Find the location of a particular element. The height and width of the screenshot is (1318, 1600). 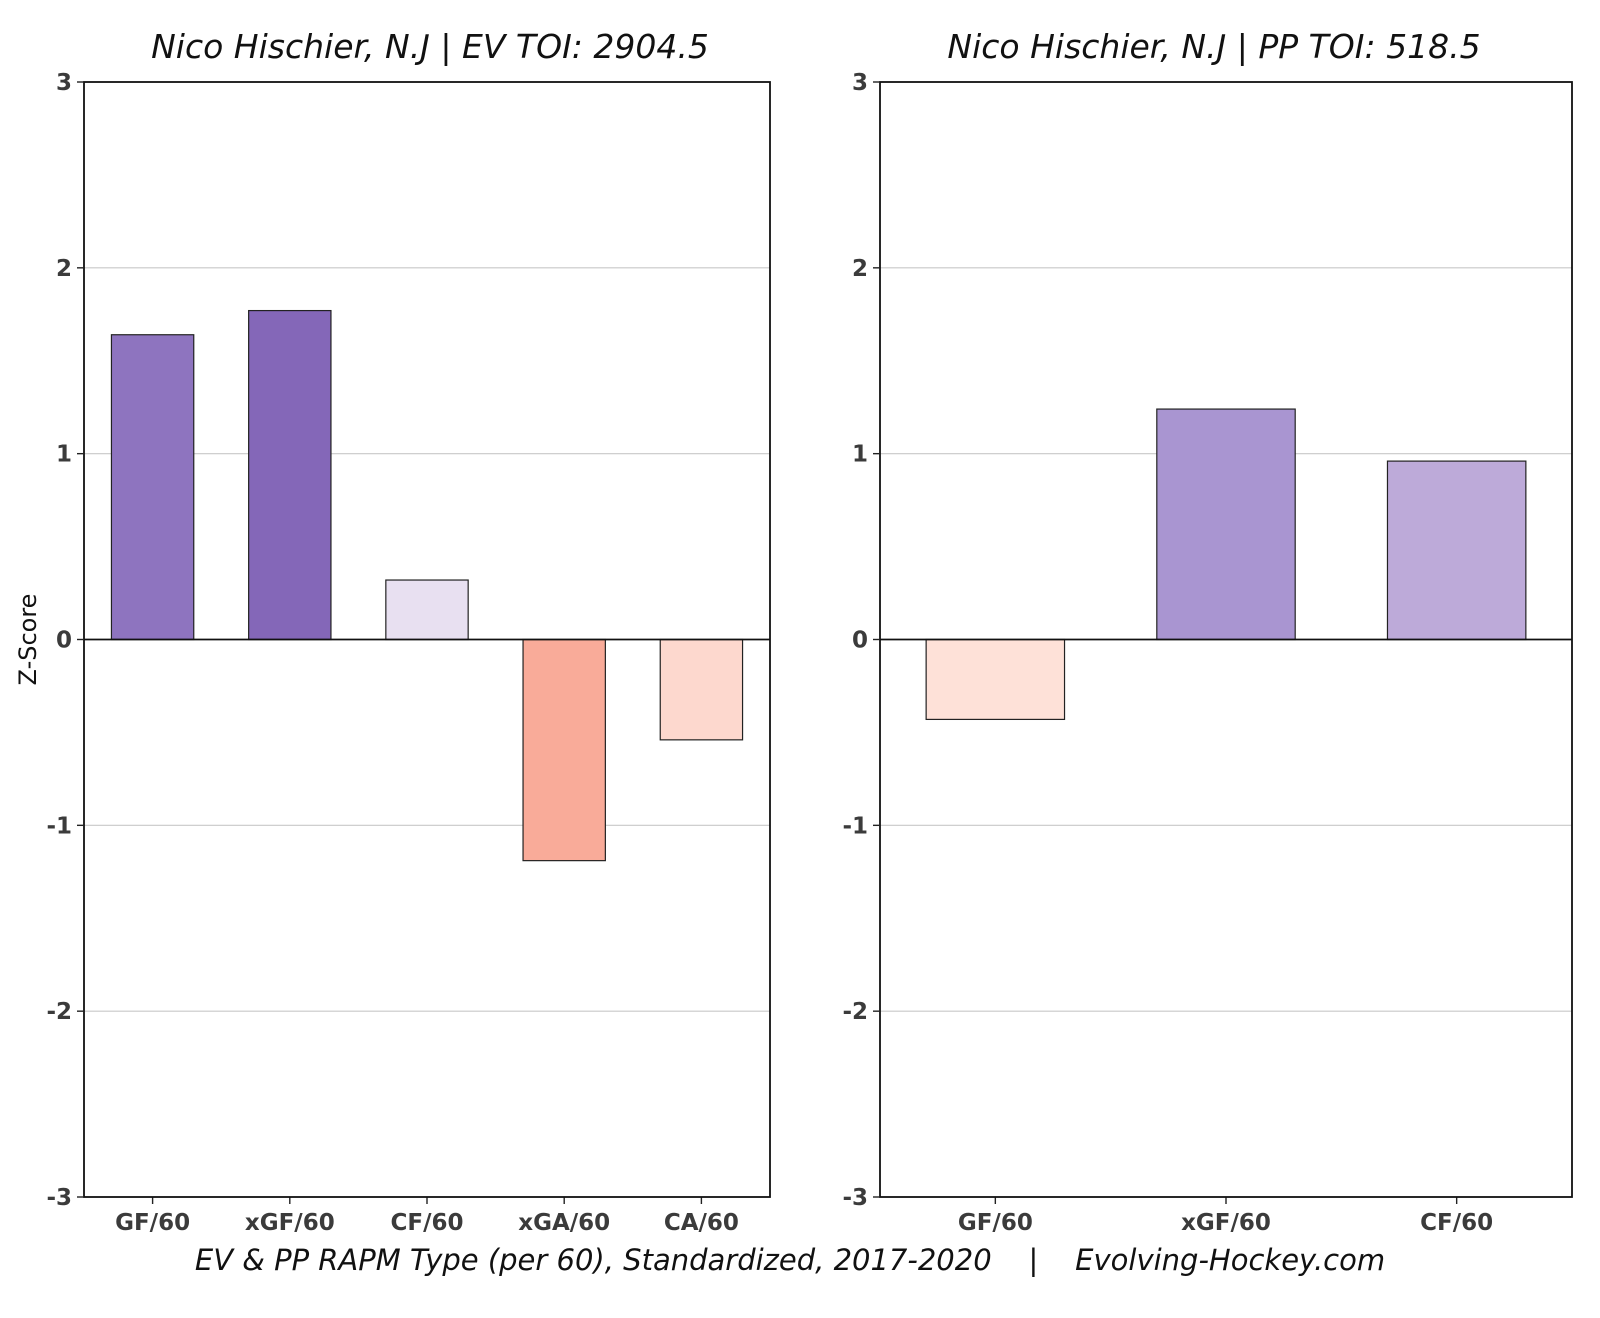

y-axis-label: Z-Score is located at coordinates (28, 640).